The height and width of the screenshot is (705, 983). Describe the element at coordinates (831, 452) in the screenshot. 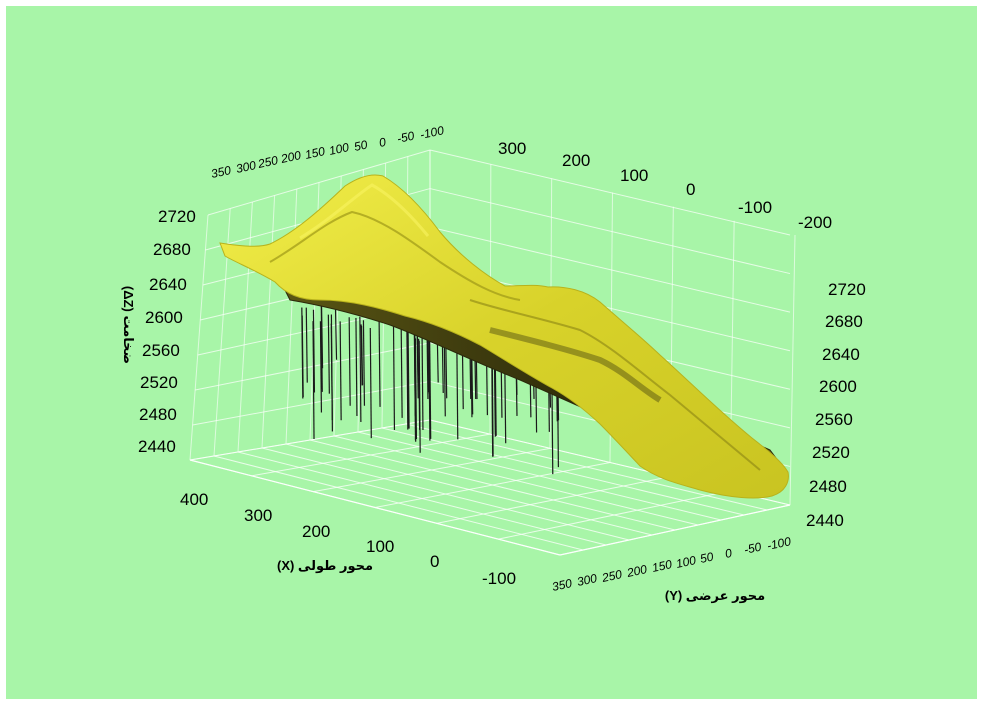

I see `z-tick-right: 2520` at that location.